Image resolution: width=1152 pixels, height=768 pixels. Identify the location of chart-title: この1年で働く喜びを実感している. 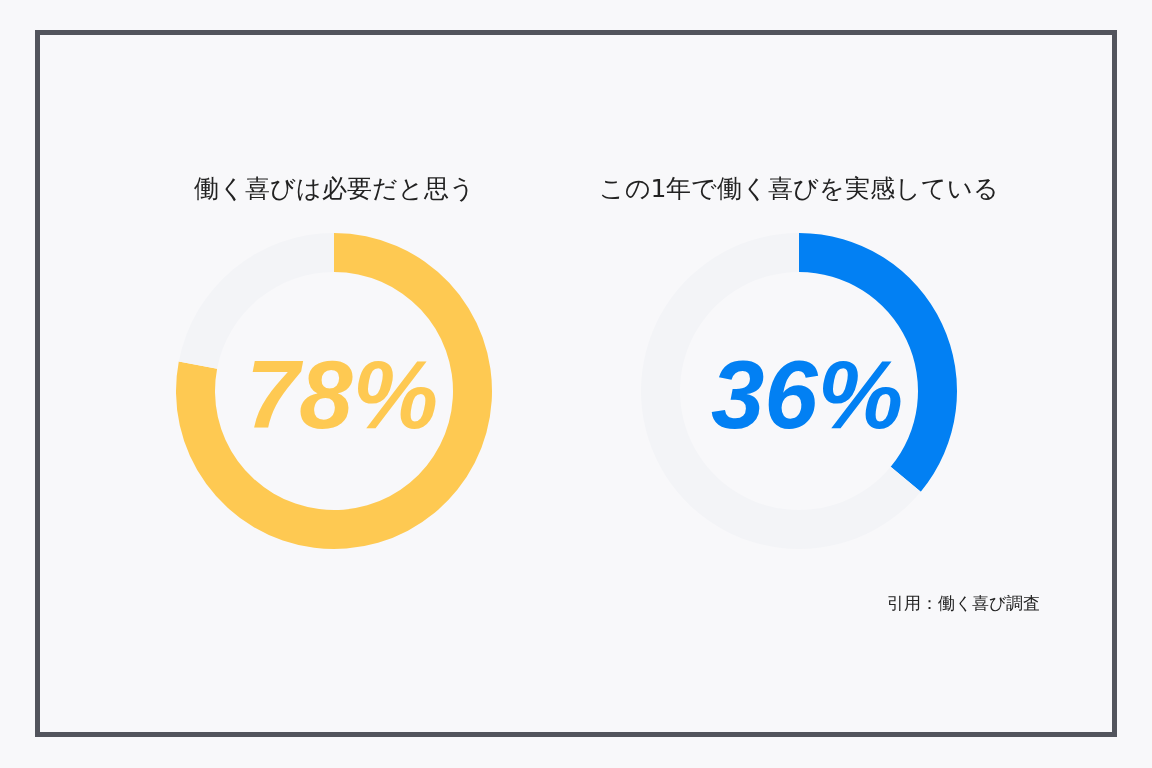
(799, 188).